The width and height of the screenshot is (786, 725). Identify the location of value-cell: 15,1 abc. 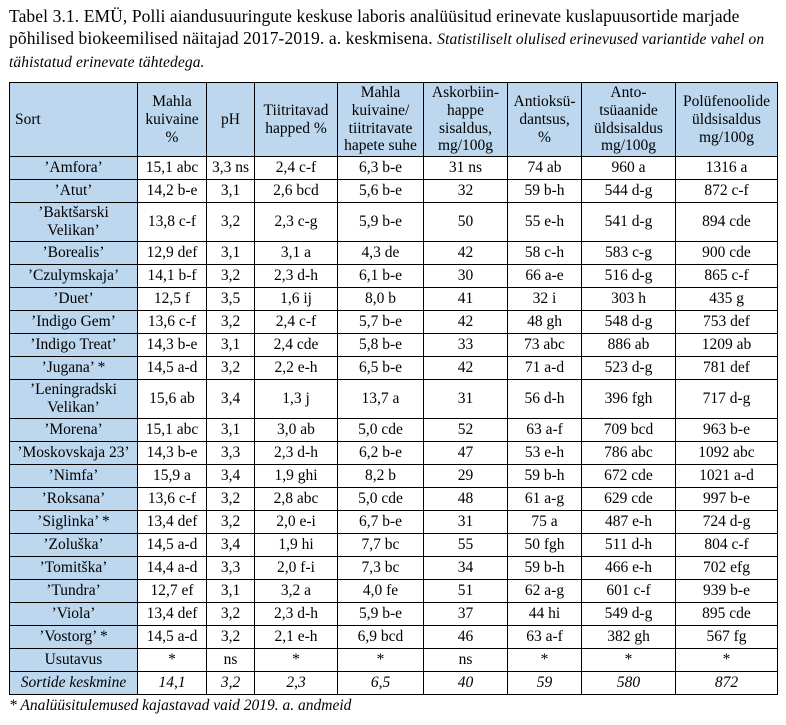
(172, 168).